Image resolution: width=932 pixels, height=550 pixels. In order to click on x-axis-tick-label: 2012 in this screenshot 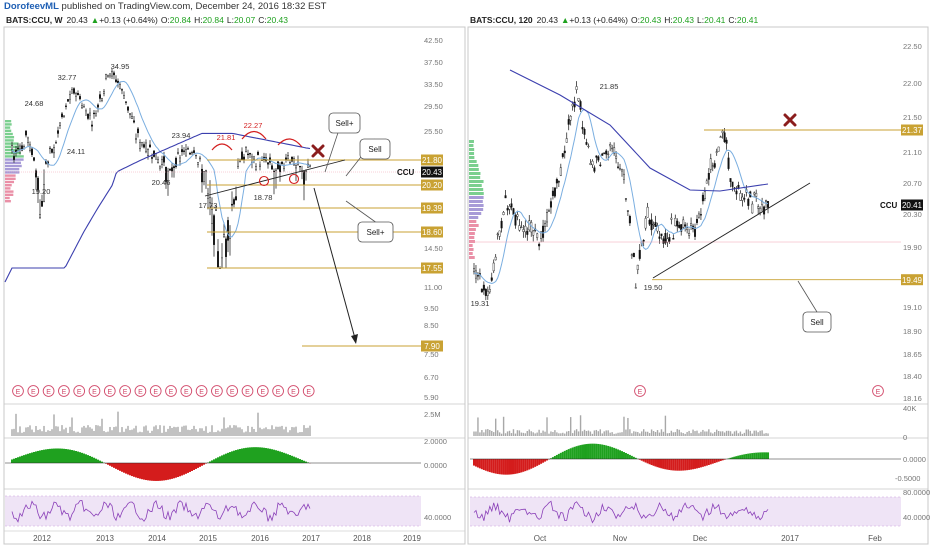, I will do `click(42, 538)`.